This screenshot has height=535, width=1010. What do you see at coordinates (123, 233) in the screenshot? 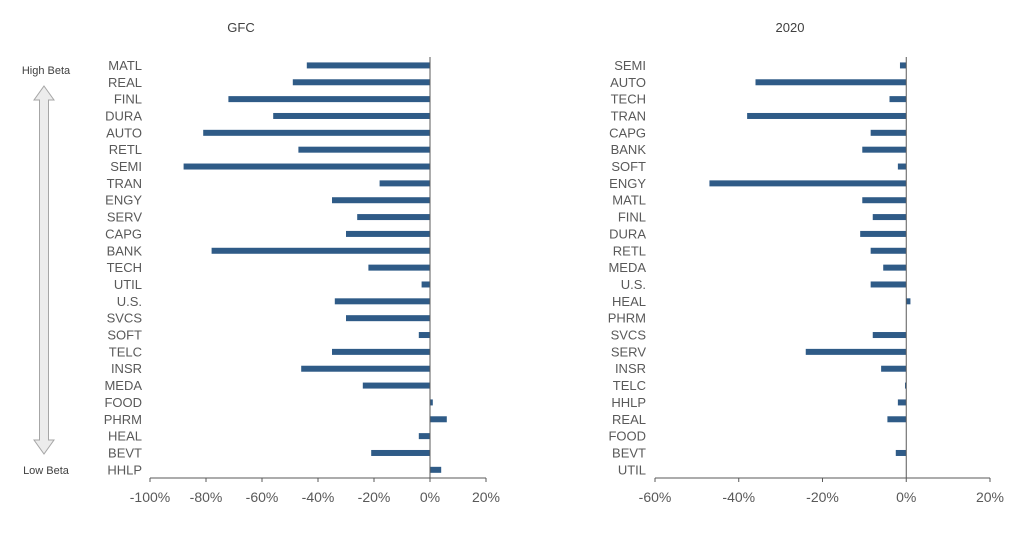
I see `gfc-category-label: CAPG` at bounding box center [123, 233].